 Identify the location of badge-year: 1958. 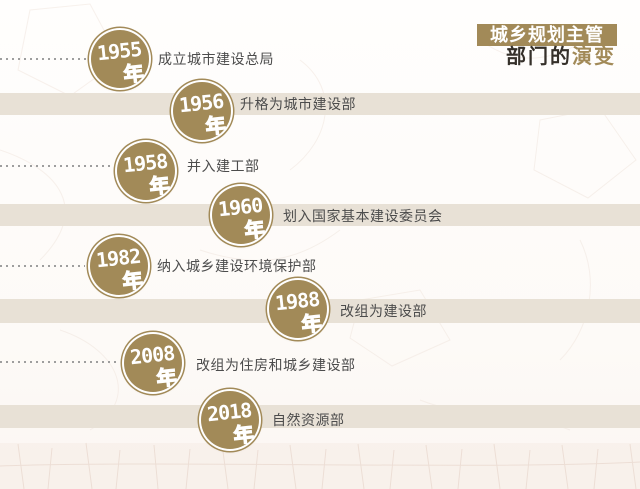
(145, 163).